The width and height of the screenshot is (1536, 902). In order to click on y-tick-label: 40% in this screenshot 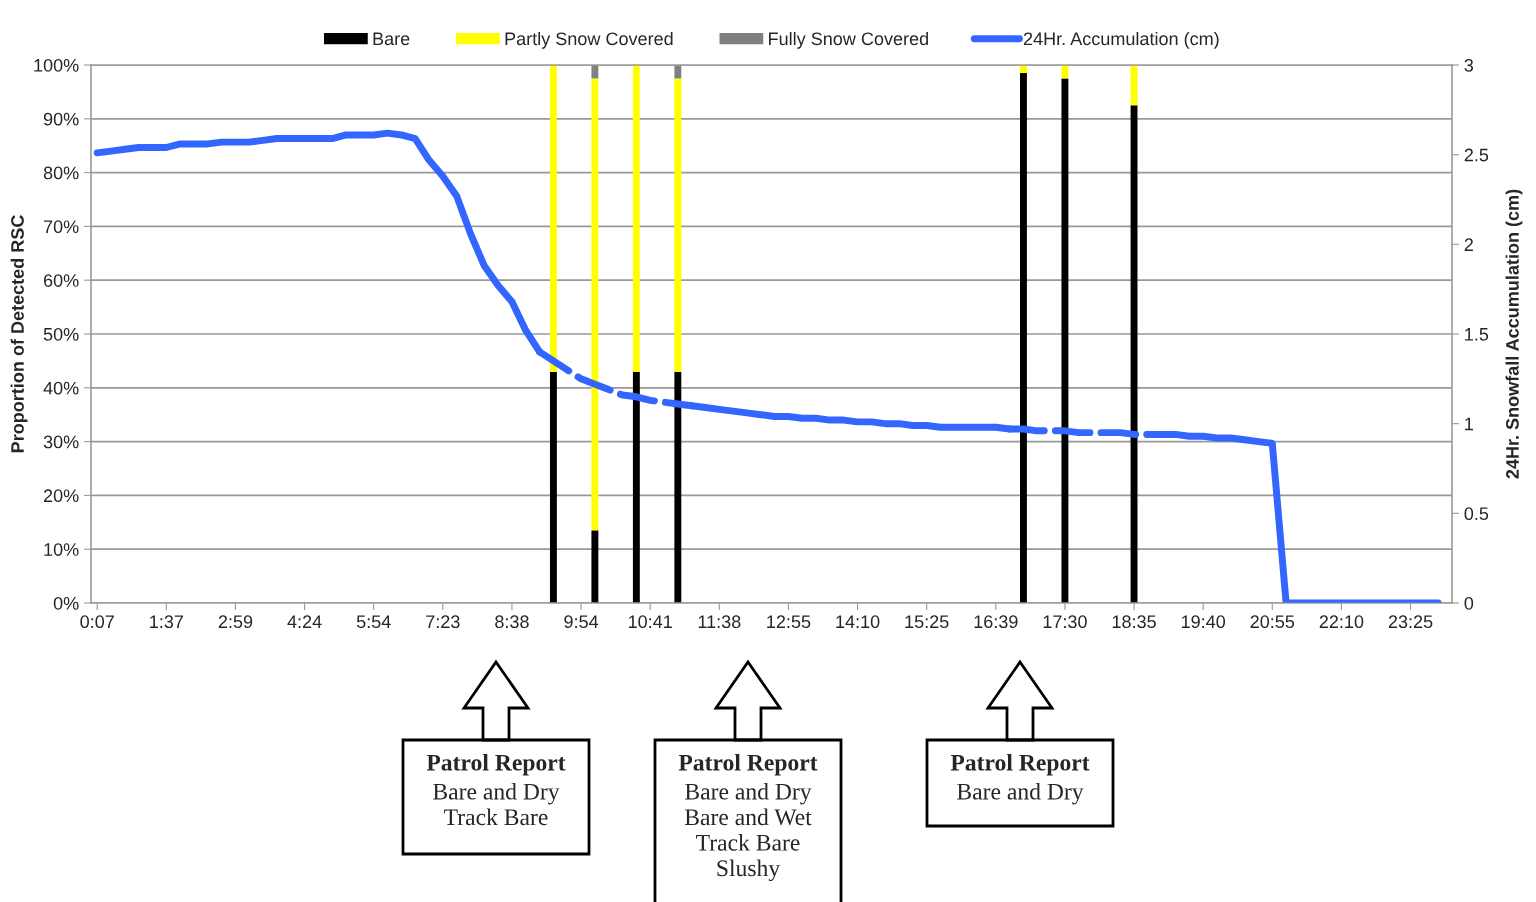, I will do `click(61, 388)`.